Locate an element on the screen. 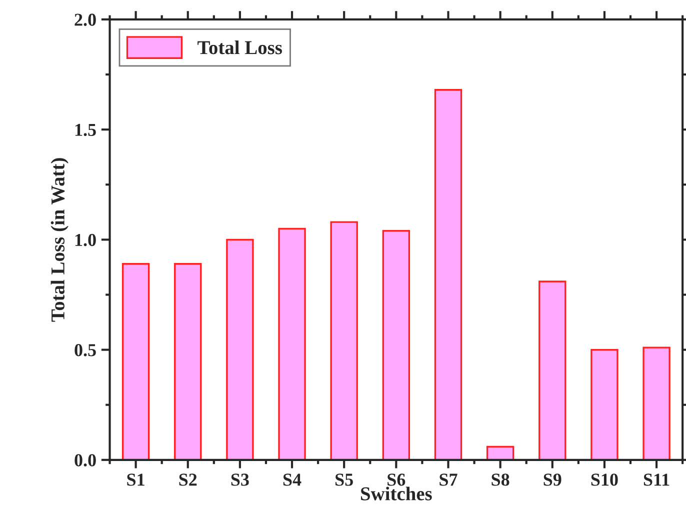  x-tick-label: S6 is located at coordinates (397, 480).